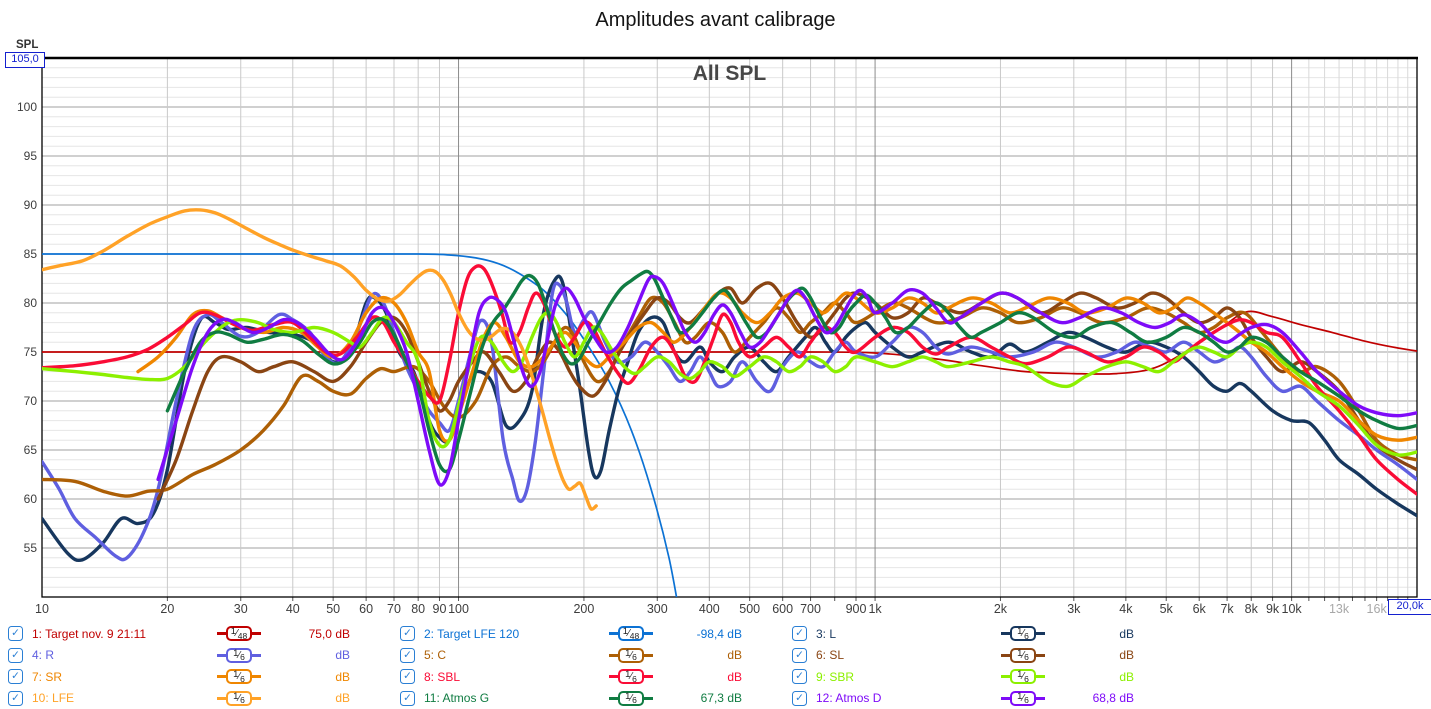 This screenshot has height=709, width=1431. Describe the element at coordinates (1126, 633) in the screenshot. I see `legend-value-3: dB` at that location.